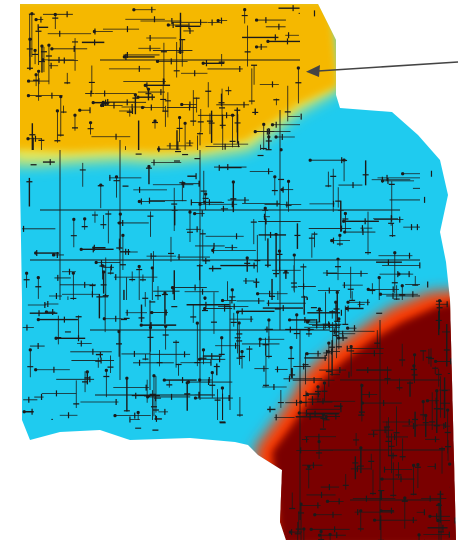  I want to click on arrow-shaft, so click(388, 66).